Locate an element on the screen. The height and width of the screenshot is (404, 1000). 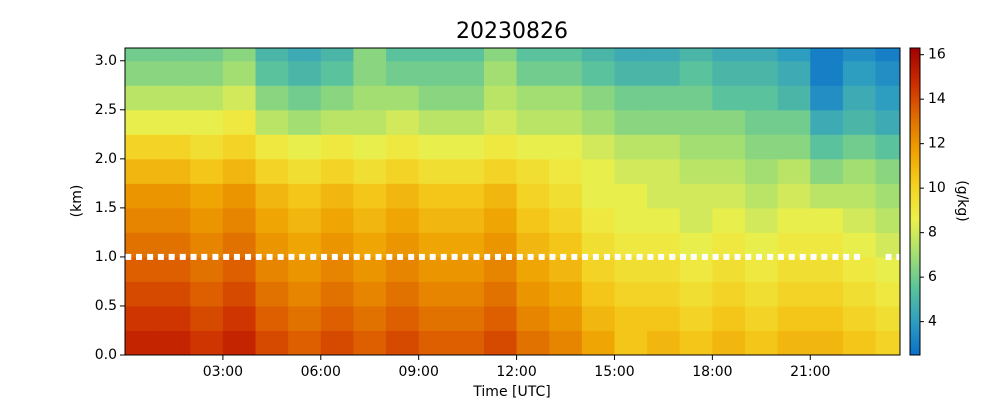
colorbar-tick-label: 6 is located at coordinates (932, 277).